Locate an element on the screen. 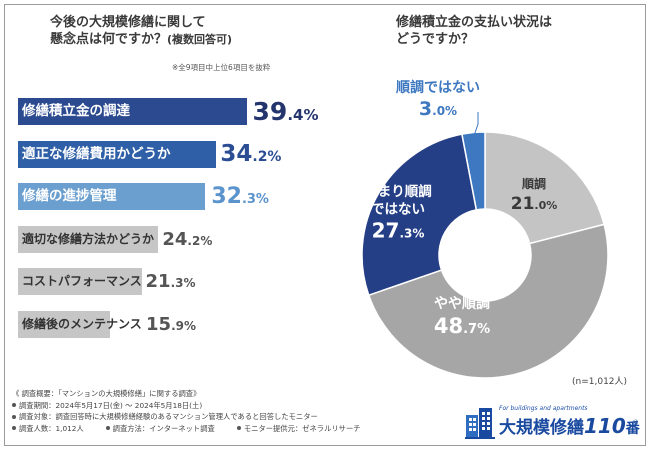 The image size is (650, 450). bar-category-label: 適正な修繕費用かどうか is located at coordinates (96, 153).